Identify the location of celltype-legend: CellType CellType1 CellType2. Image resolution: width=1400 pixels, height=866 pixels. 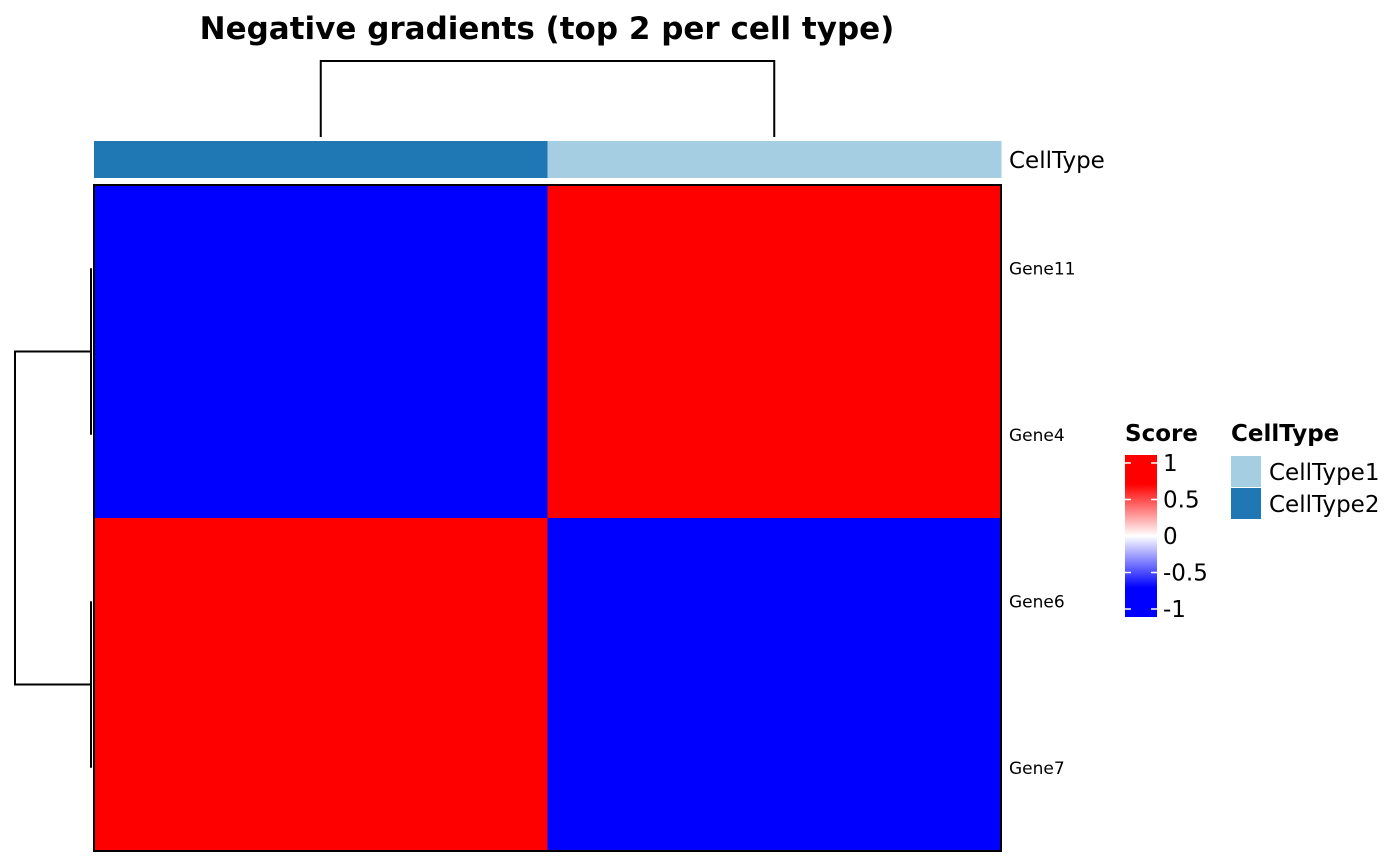
(1305, 470).